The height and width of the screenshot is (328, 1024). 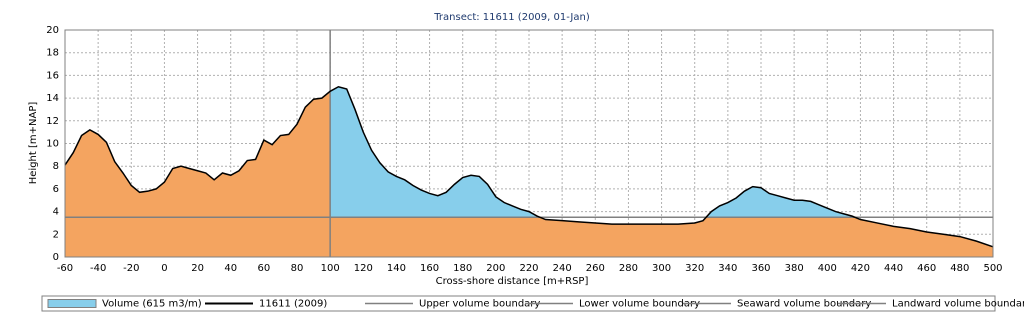 I want to click on x-tick-label: 400, so click(x=827, y=268).